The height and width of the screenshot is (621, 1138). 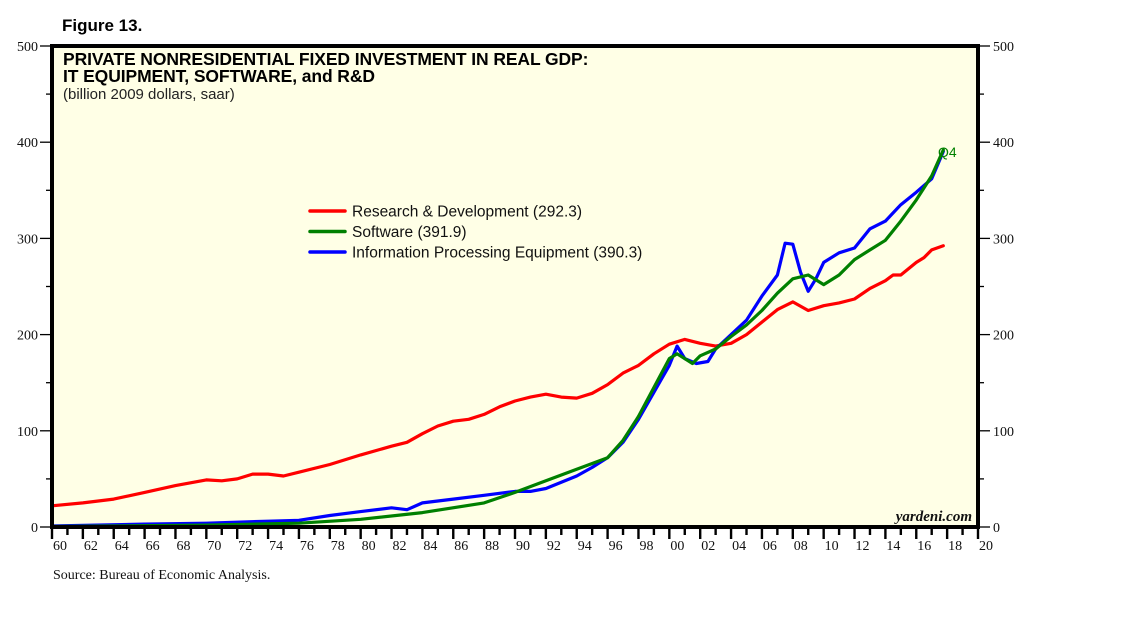 What do you see at coordinates (1003, 47) in the screenshot?
I see `y-tick-label-right: 500` at bounding box center [1003, 47].